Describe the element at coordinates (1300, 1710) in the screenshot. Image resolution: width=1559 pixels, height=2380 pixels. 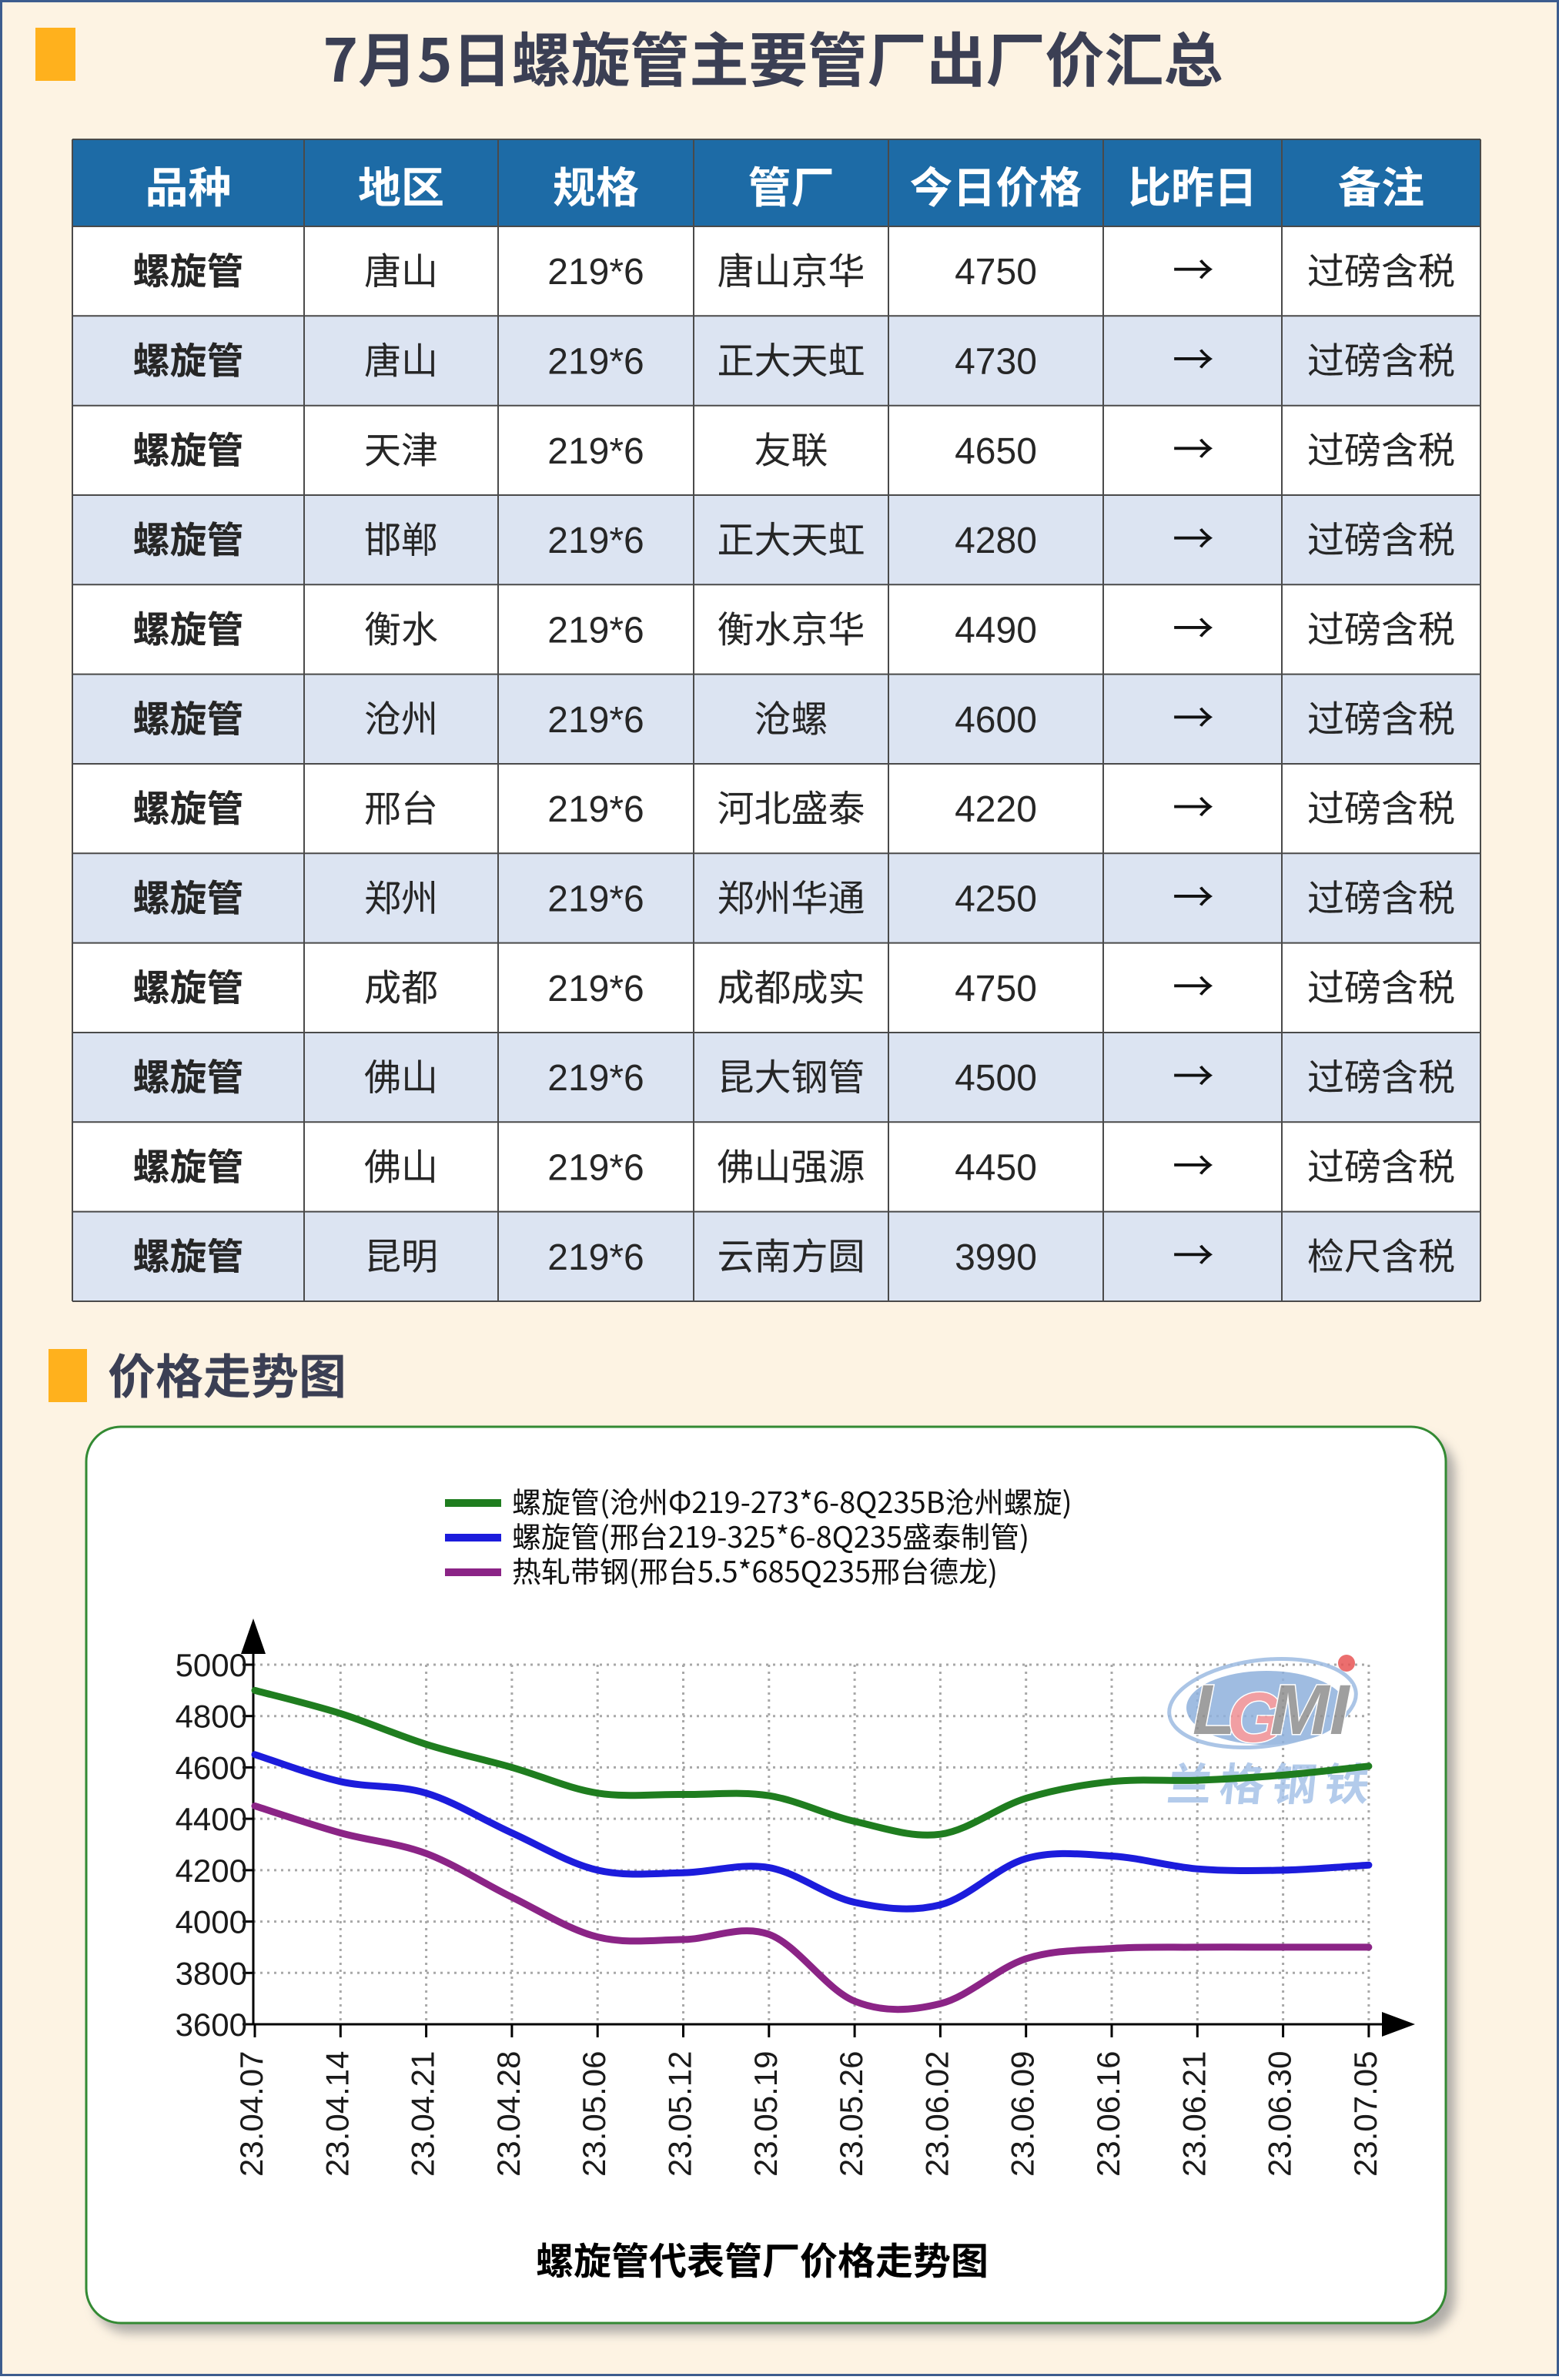
I see `svg-text: M` at that location.